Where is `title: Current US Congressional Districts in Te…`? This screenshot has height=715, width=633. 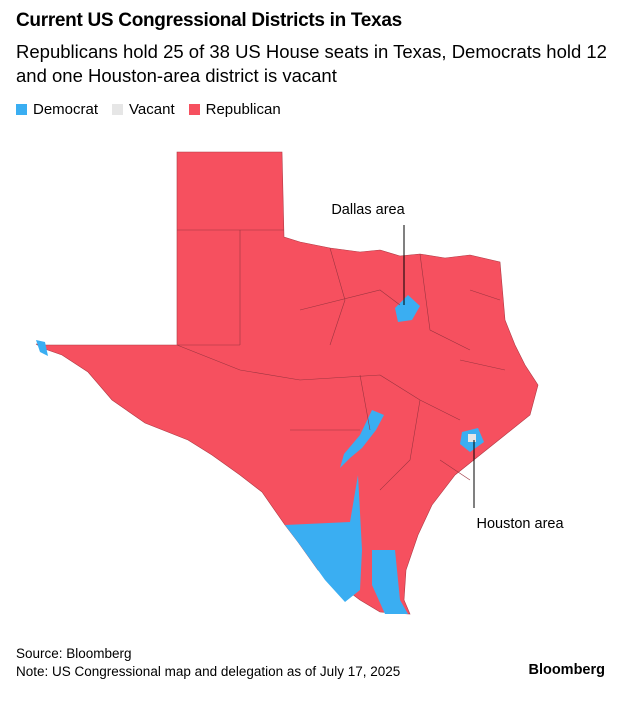
title: Current US Congressional Districts in Te… is located at coordinates (209, 20).